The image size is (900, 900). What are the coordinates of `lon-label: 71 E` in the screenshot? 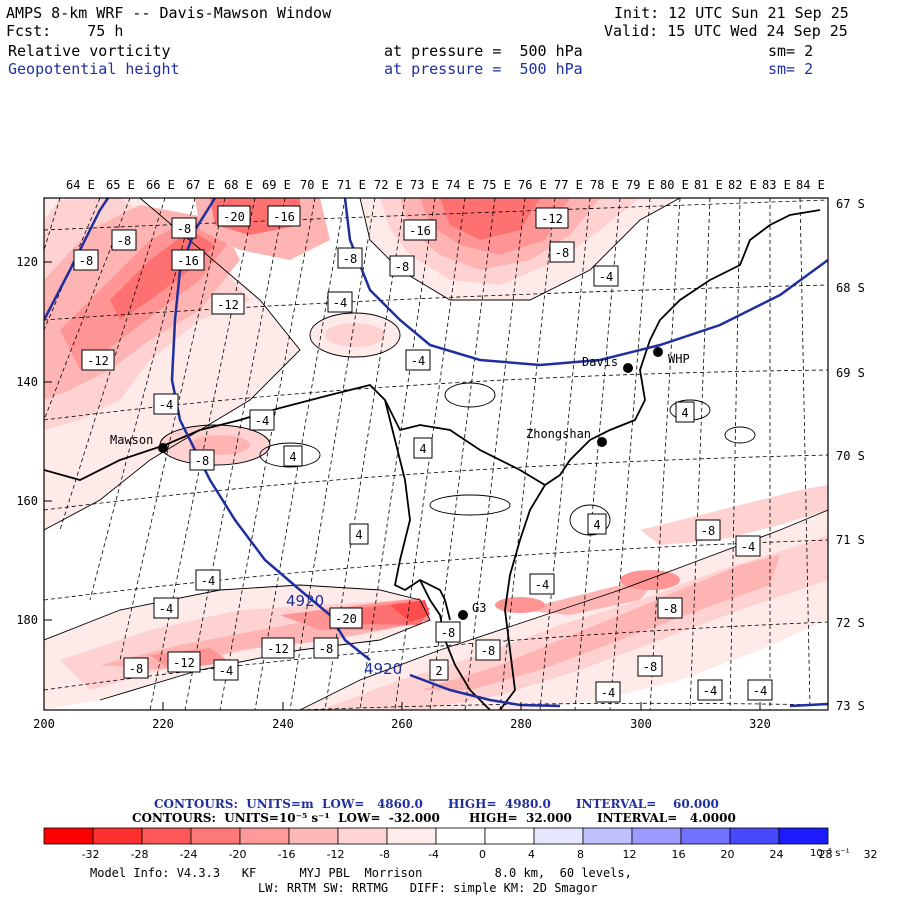 It's located at (351, 185).